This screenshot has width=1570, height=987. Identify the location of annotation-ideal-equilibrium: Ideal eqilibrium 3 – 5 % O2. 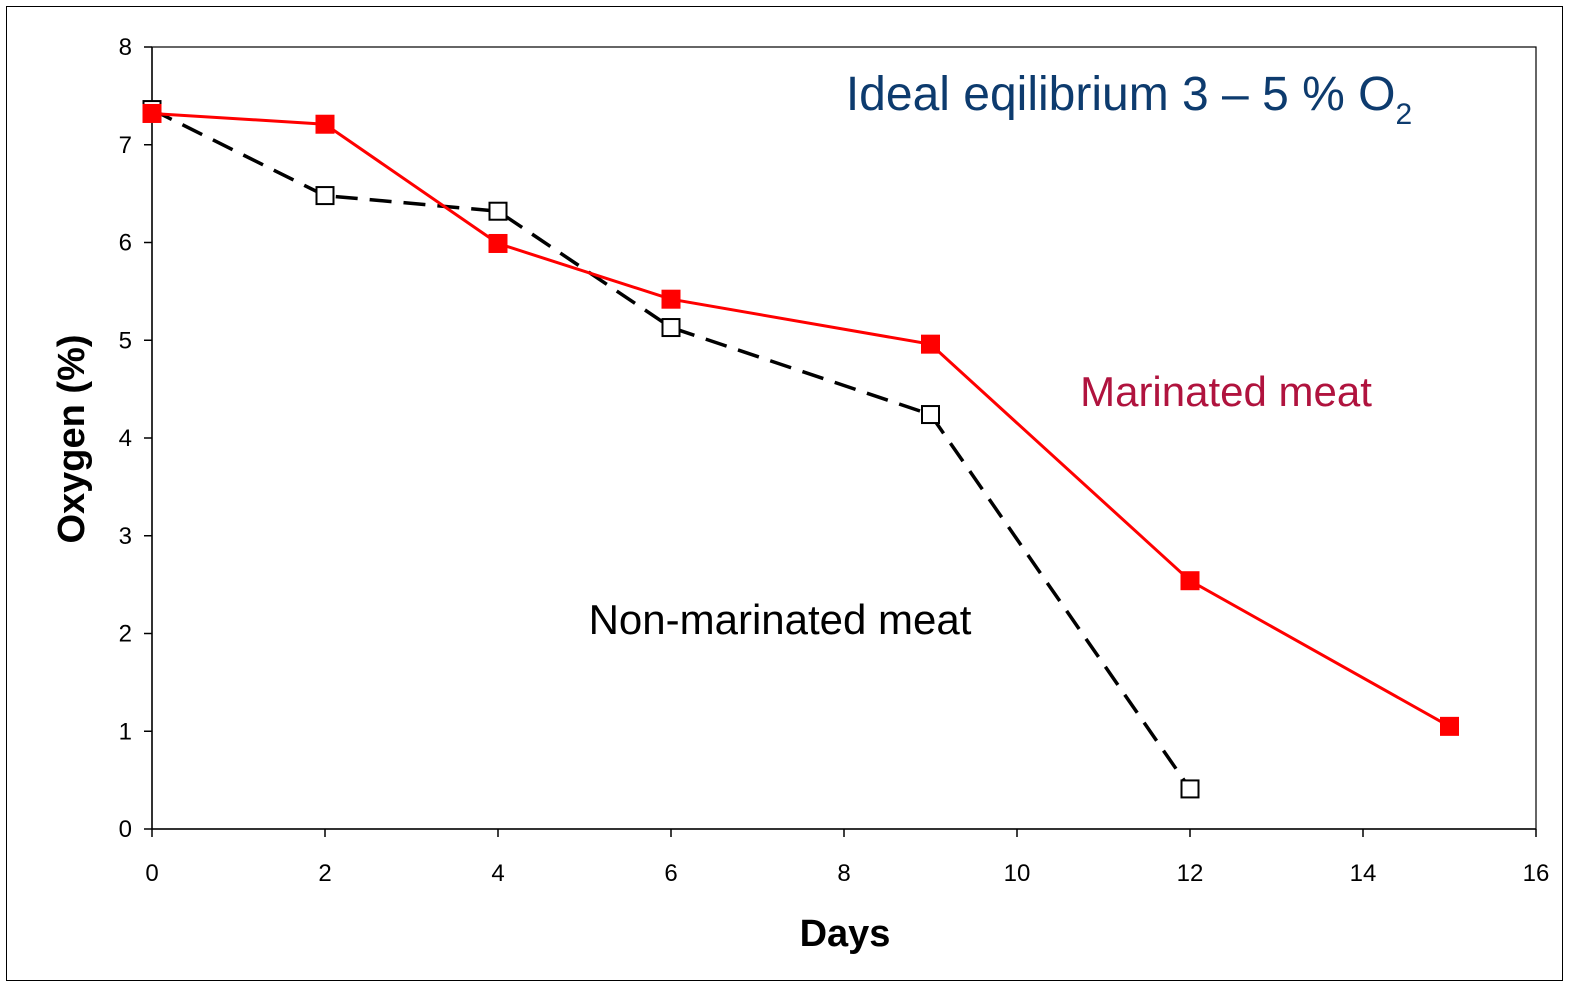
(1129, 99).